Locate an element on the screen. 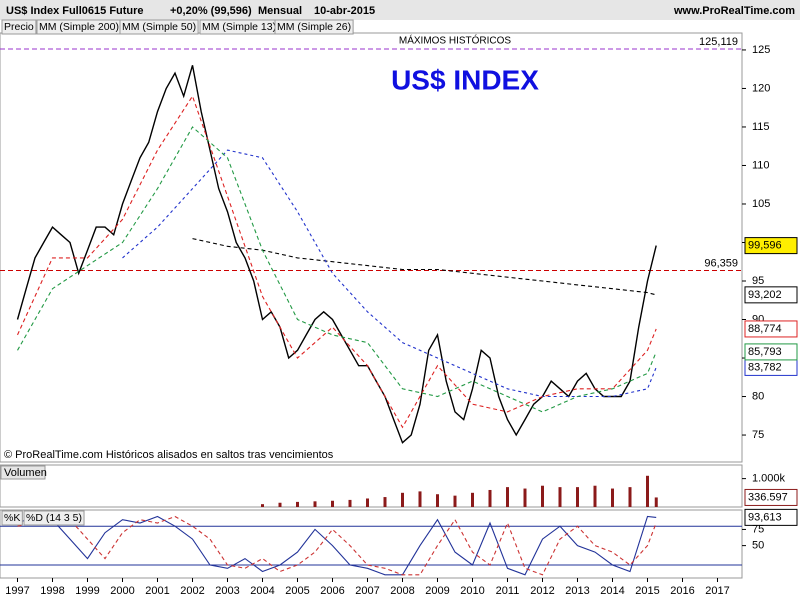  panel-label-box is located at coordinates (23, 472).